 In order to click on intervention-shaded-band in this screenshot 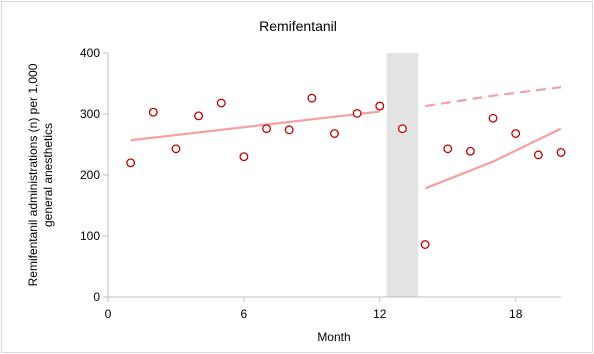, I will do `click(402, 175)`.